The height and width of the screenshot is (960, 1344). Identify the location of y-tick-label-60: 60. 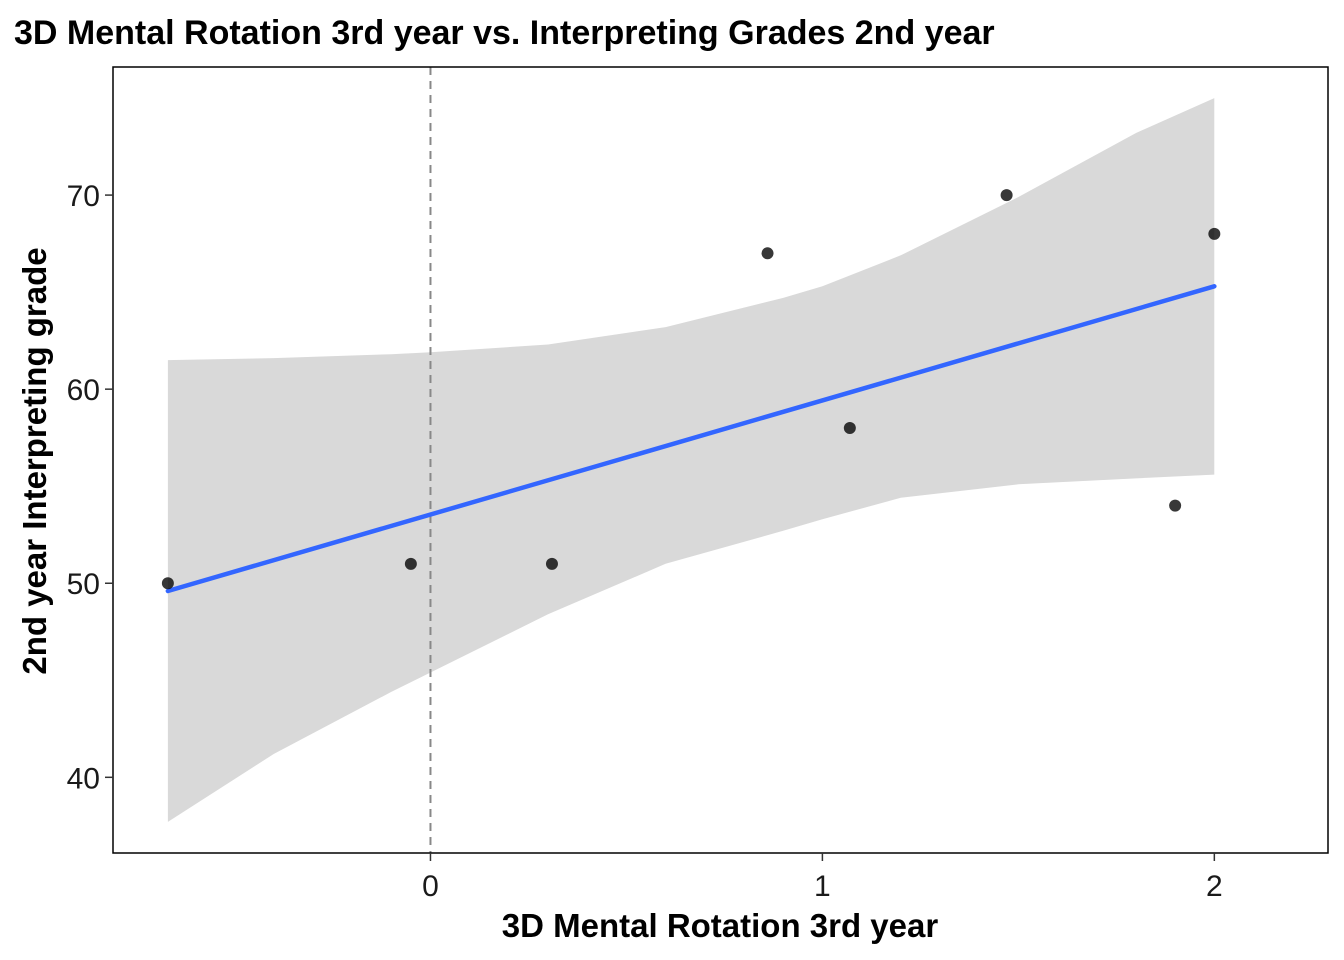
(83, 390).